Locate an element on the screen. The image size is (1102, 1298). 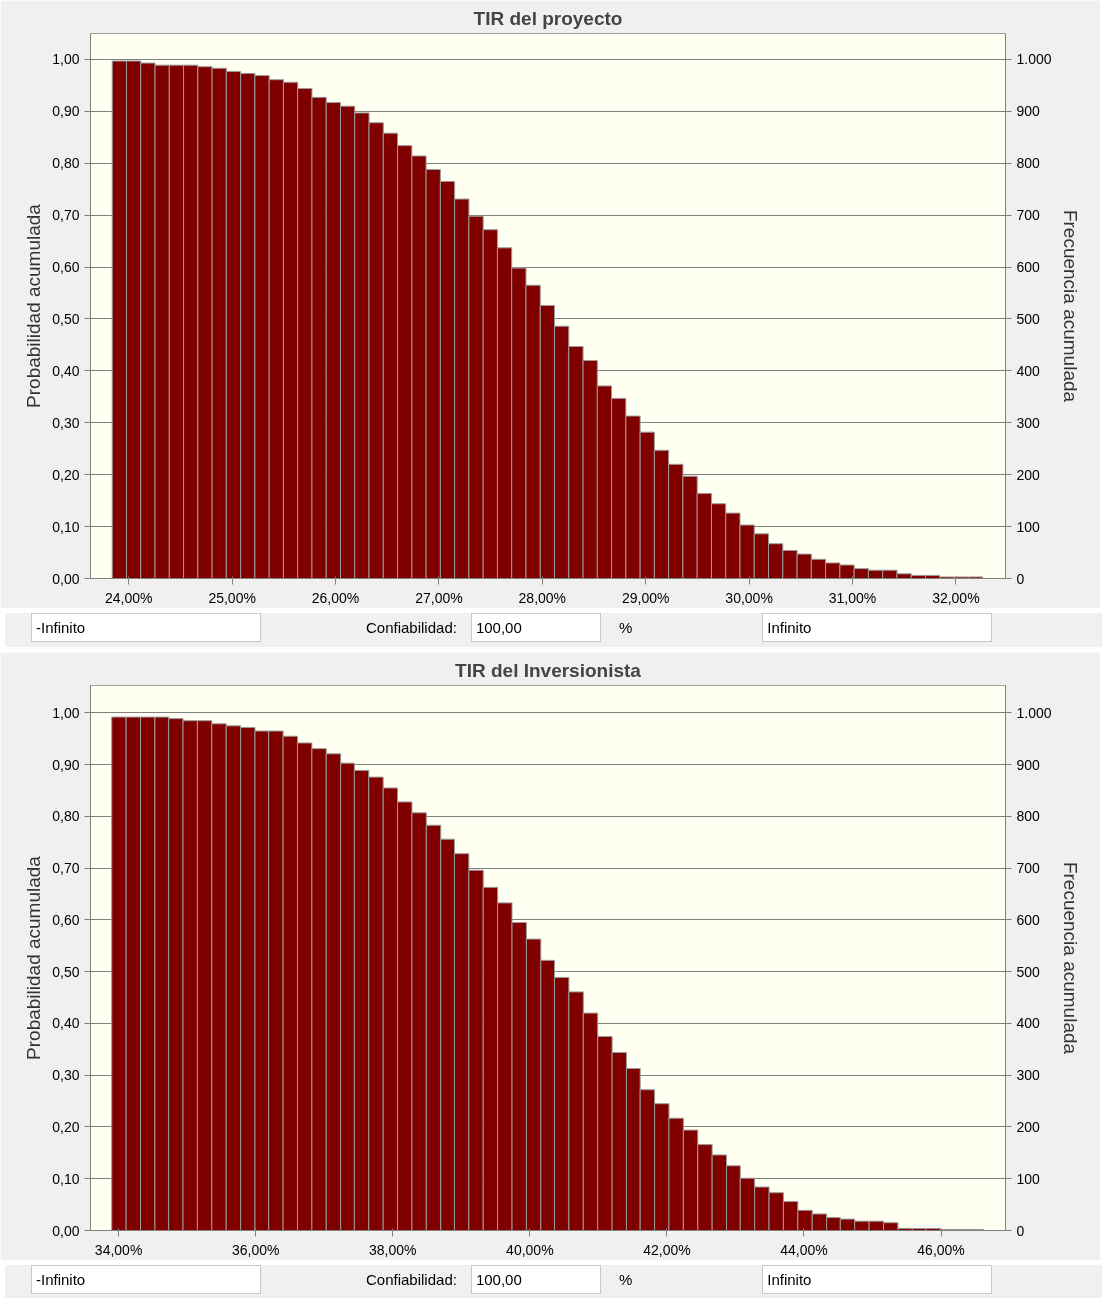
x-tick-label: 27,00% is located at coordinates (439, 597).